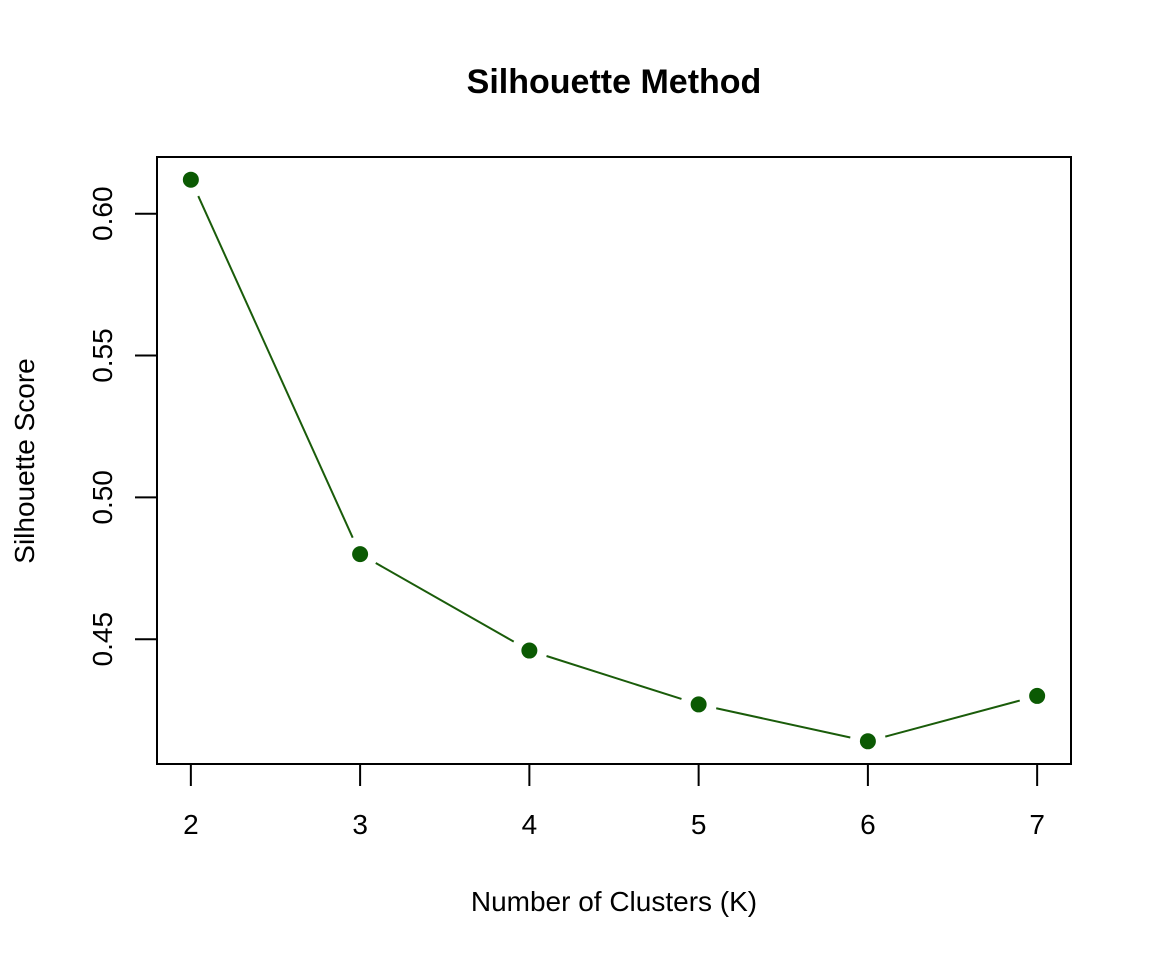  I want to click on y-tick-label: 0.50, so click(102, 497).